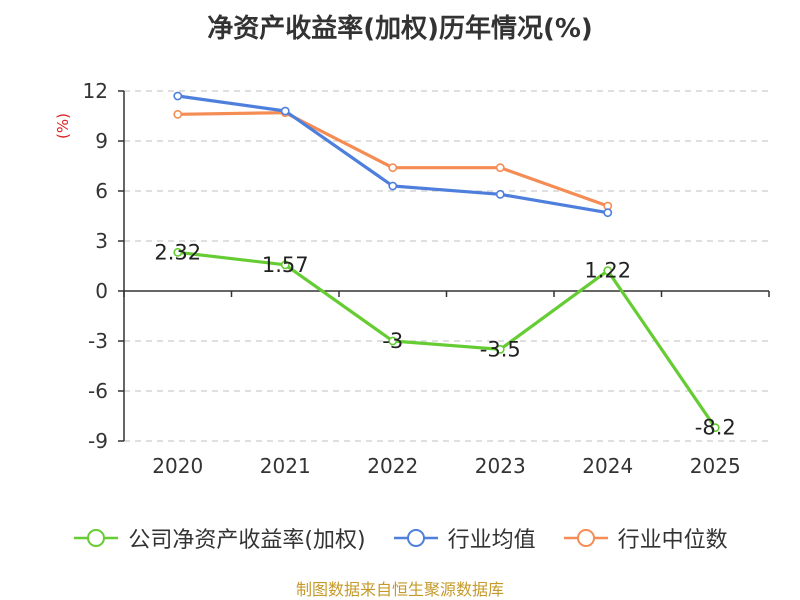 The height and width of the screenshot is (600, 800). I want to click on source-note: 制图数据来自恒生聚源数据库, so click(399, 589).